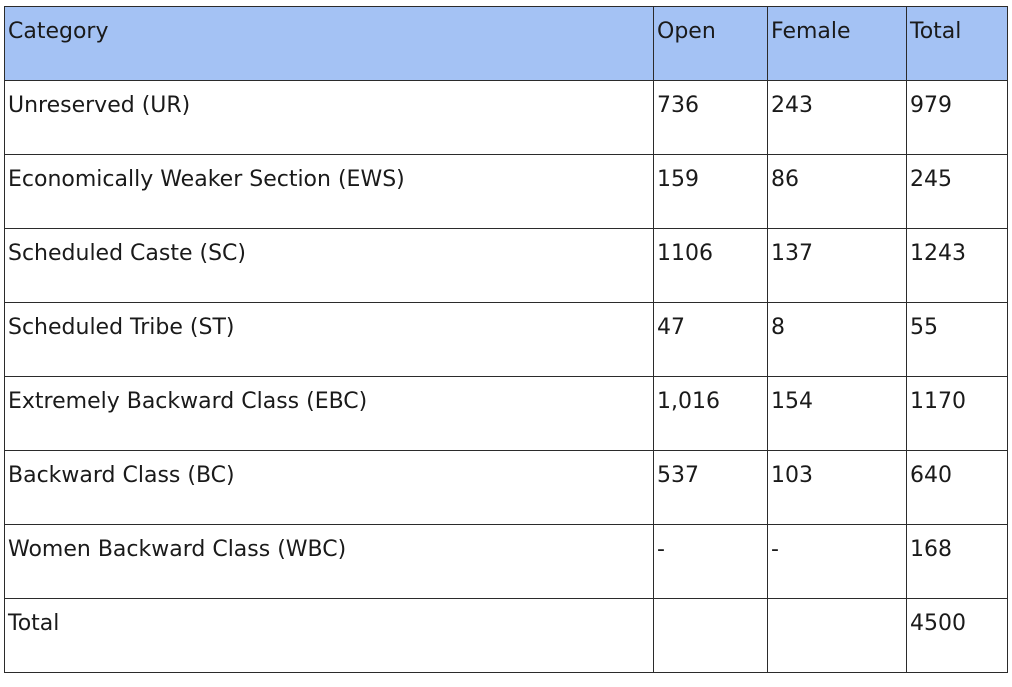 The height and width of the screenshot is (687, 1012). What do you see at coordinates (837, 339) in the screenshot?
I see `female-cell: 8` at bounding box center [837, 339].